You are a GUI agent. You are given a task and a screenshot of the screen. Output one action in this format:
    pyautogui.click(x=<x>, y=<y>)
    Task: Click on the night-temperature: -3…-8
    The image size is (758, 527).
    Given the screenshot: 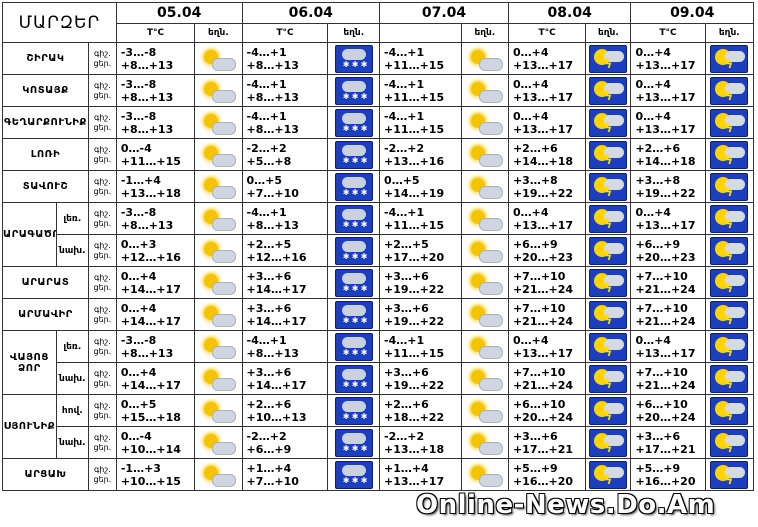 What is the action you would take?
    pyautogui.click(x=138, y=212)
    